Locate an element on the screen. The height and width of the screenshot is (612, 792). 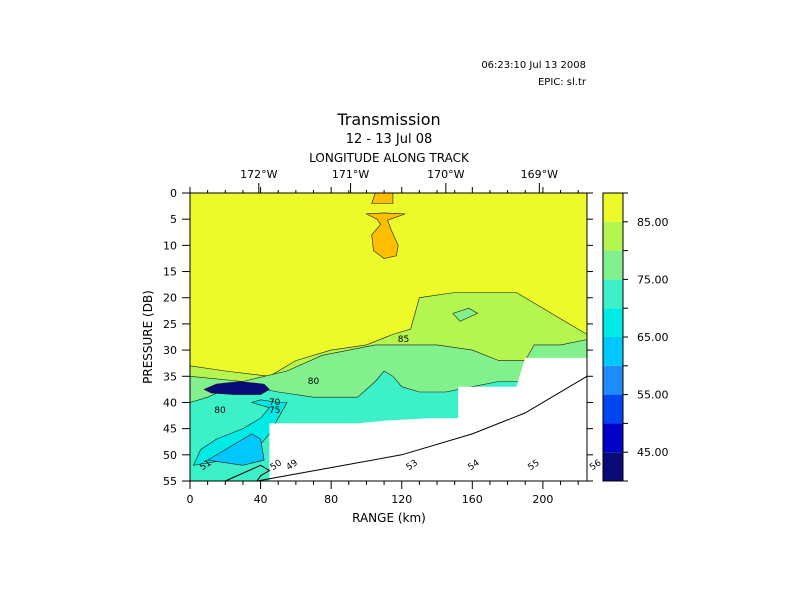
y-tick-label: 30 is located at coordinates (170, 350).